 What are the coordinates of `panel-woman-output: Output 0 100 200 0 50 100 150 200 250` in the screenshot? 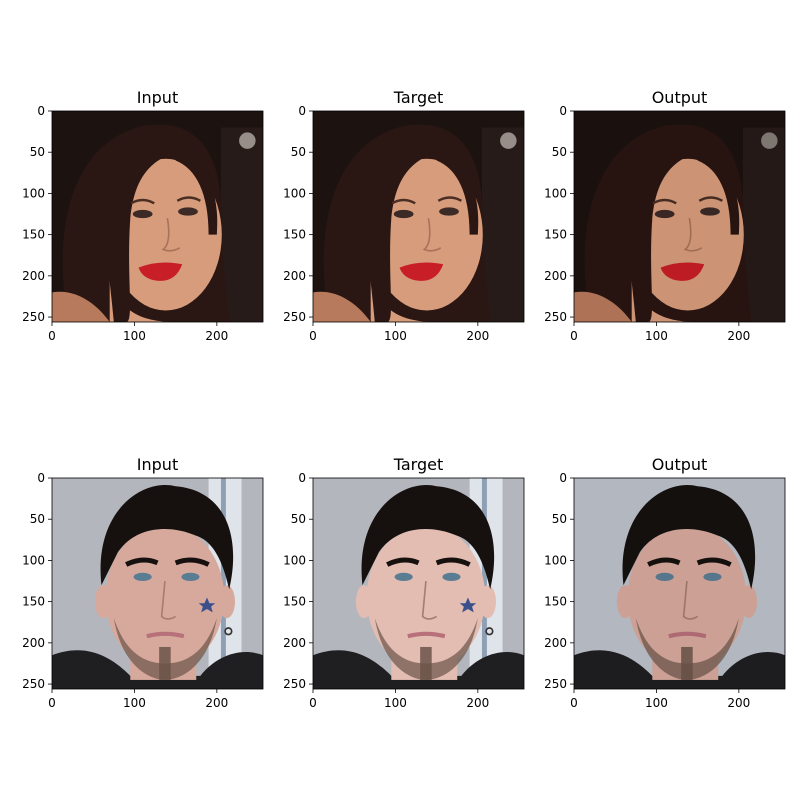 It's located at (665, 215).